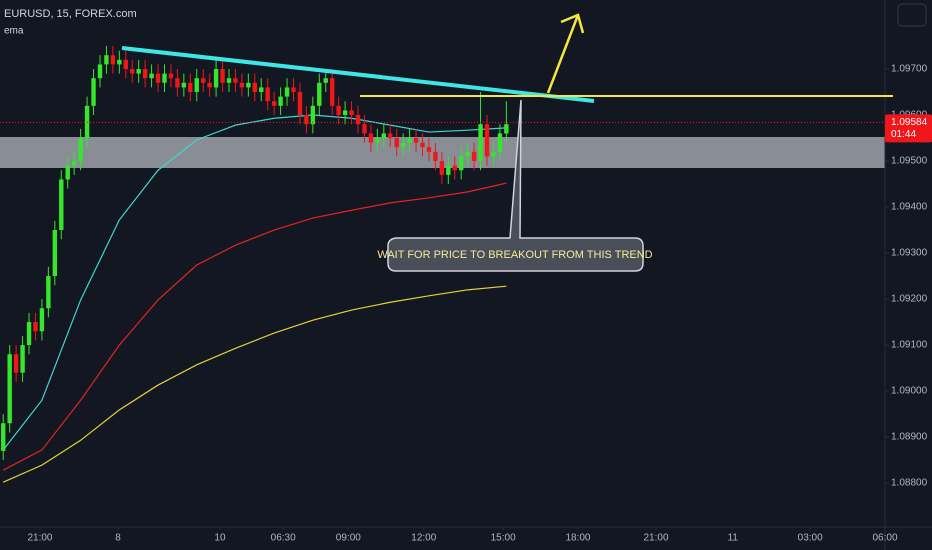  Describe the element at coordinates (903, 134) in the screenshot. I see `countdown: 01:44` at that location.